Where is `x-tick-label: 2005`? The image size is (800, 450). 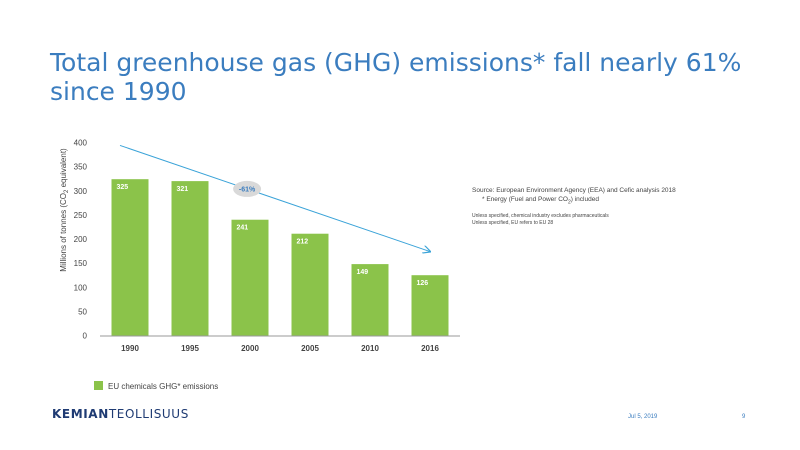
x-tick-label: 2005 is located at coordinates (310, 348).